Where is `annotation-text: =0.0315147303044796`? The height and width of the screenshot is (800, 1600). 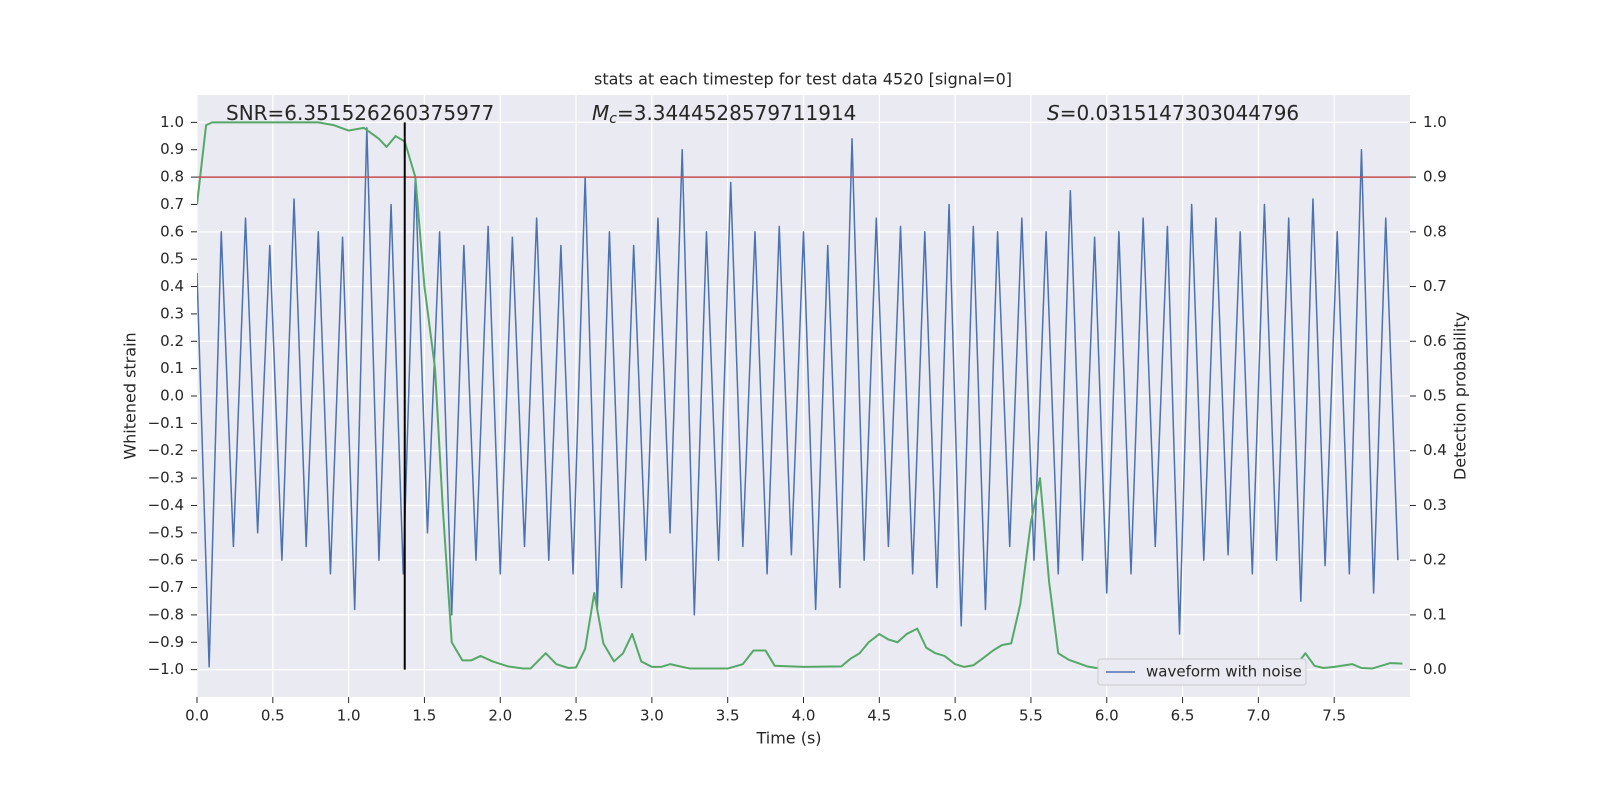 annotation-text: =0.0315147303044796 is located at coordinates (1179, 113).